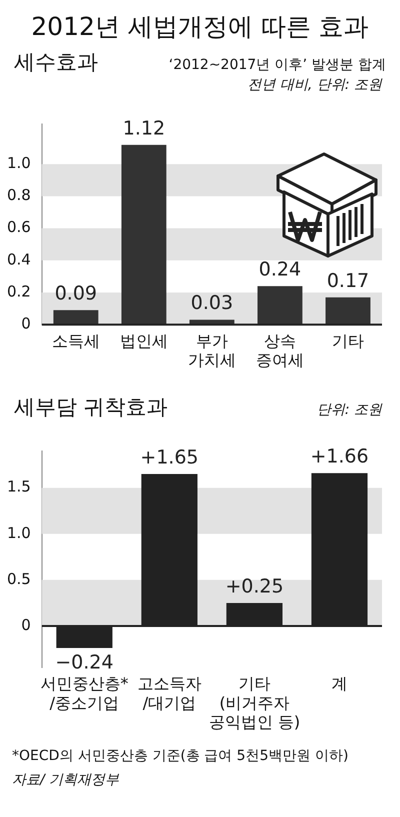 Image resolution: width=400 pixels, height=817 pixels. Describe the element at coordinates (144, 340) in the screenshot. I see `x-tick-label: 법인세` at that location.